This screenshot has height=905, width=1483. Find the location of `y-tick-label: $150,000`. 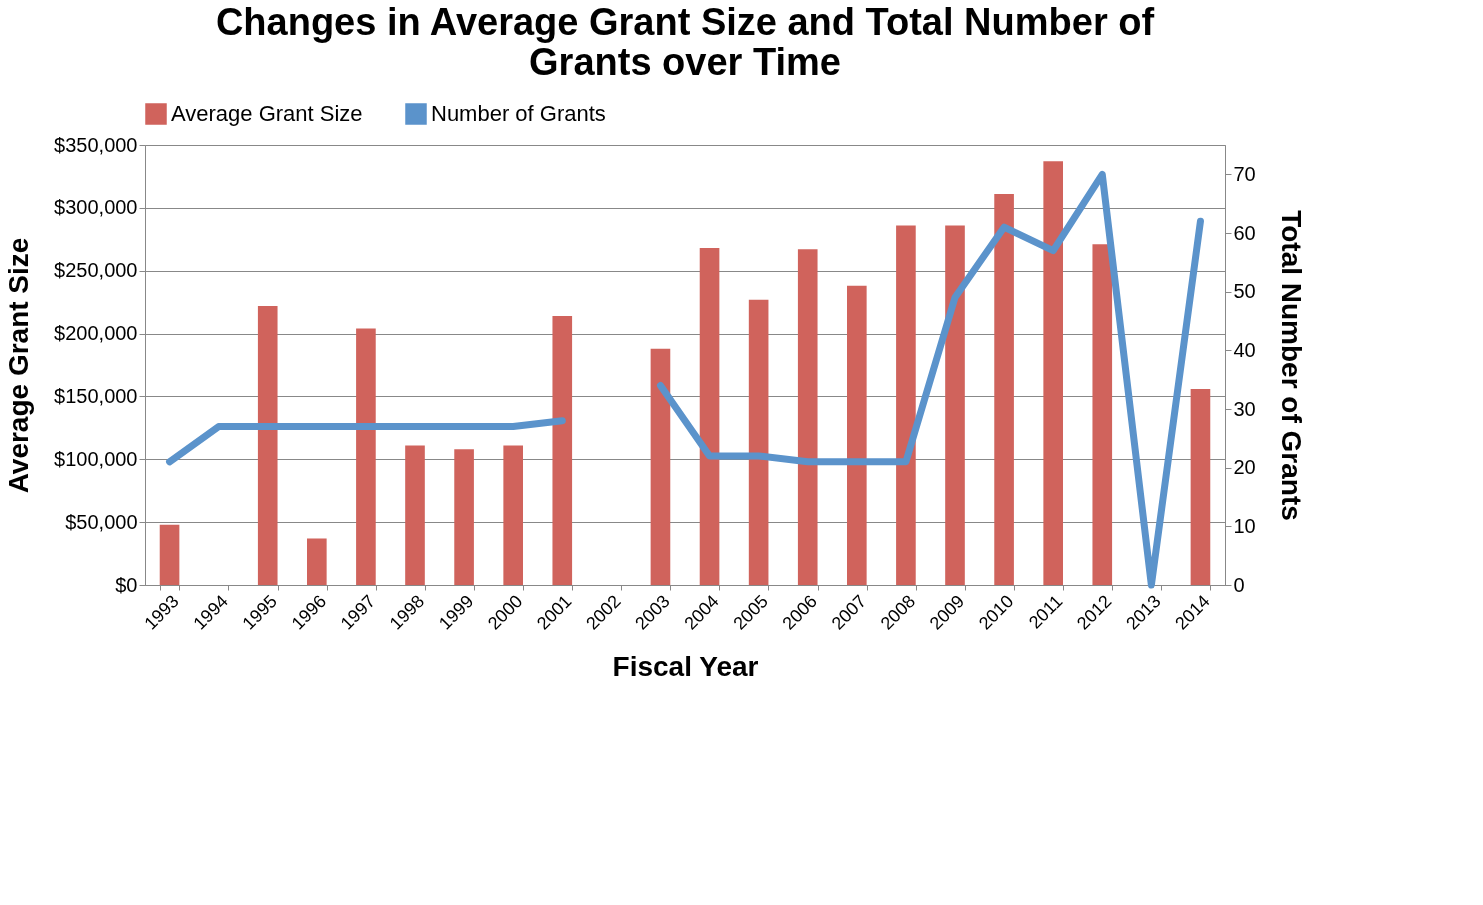

y-tick-label: $150,000 is located at coordinates (96, 395).